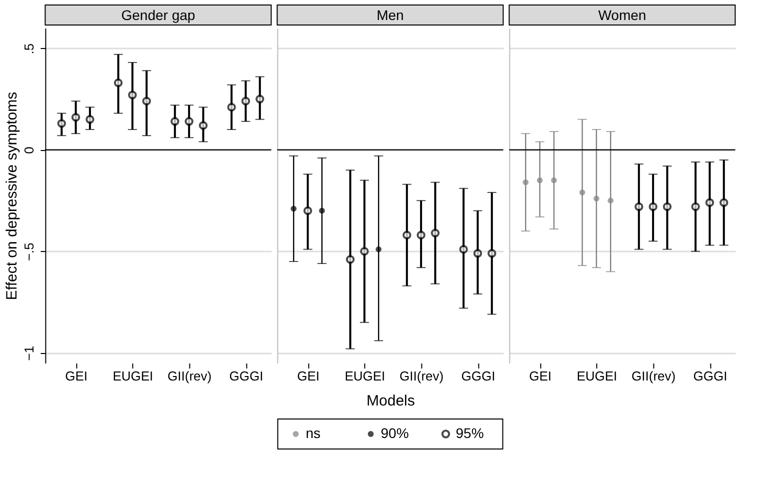 The width and height of the screenshot is (776, 486). I want to click on y-axis-title: Effect on depressive symptoms, so click(12, 196).